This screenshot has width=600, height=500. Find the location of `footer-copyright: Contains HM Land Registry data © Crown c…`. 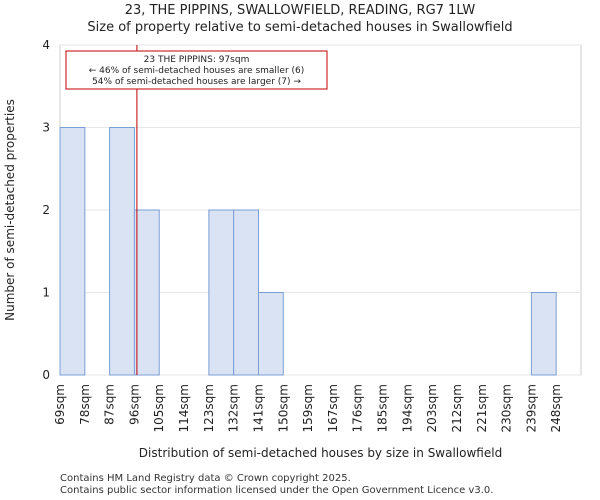

footer-copyright: Contains HM Land Registry data © Crown c… is located at coordinates (205, 478).